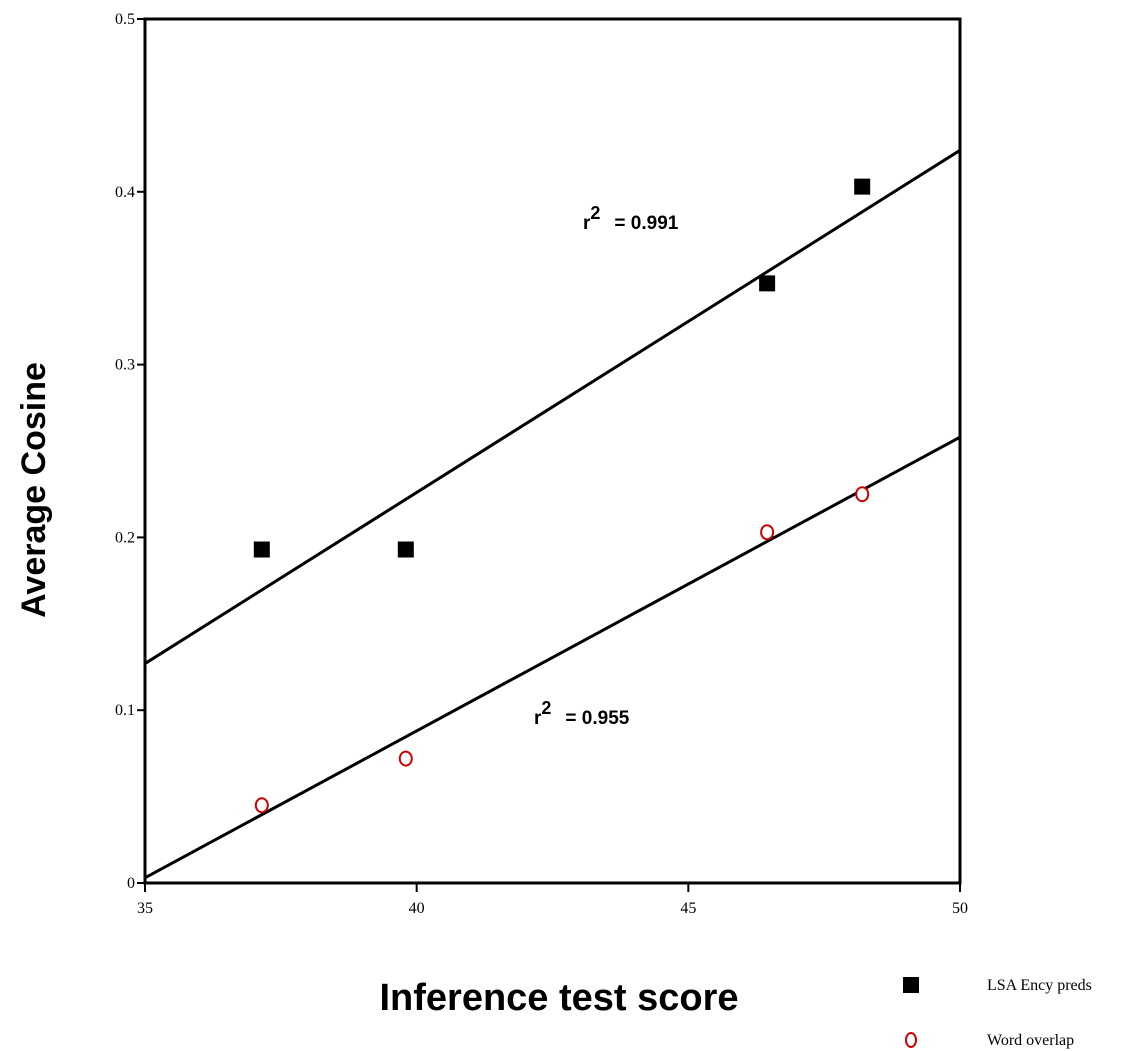  Describe the element at coordinates (911, 985) in the screenshot. I see `legend-marker-square` at that location.